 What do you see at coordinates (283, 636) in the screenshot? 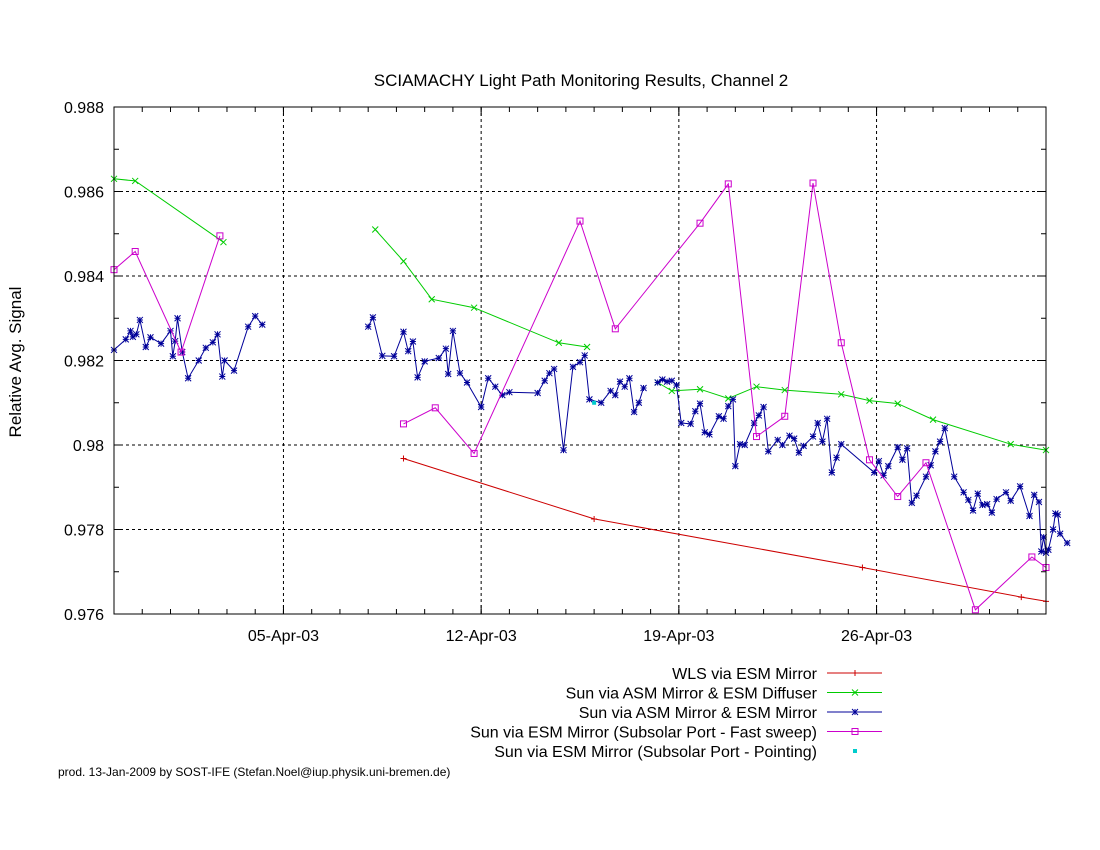
I see `x-tick-label: 05-Apr-03` at bounding box center [283, 636].